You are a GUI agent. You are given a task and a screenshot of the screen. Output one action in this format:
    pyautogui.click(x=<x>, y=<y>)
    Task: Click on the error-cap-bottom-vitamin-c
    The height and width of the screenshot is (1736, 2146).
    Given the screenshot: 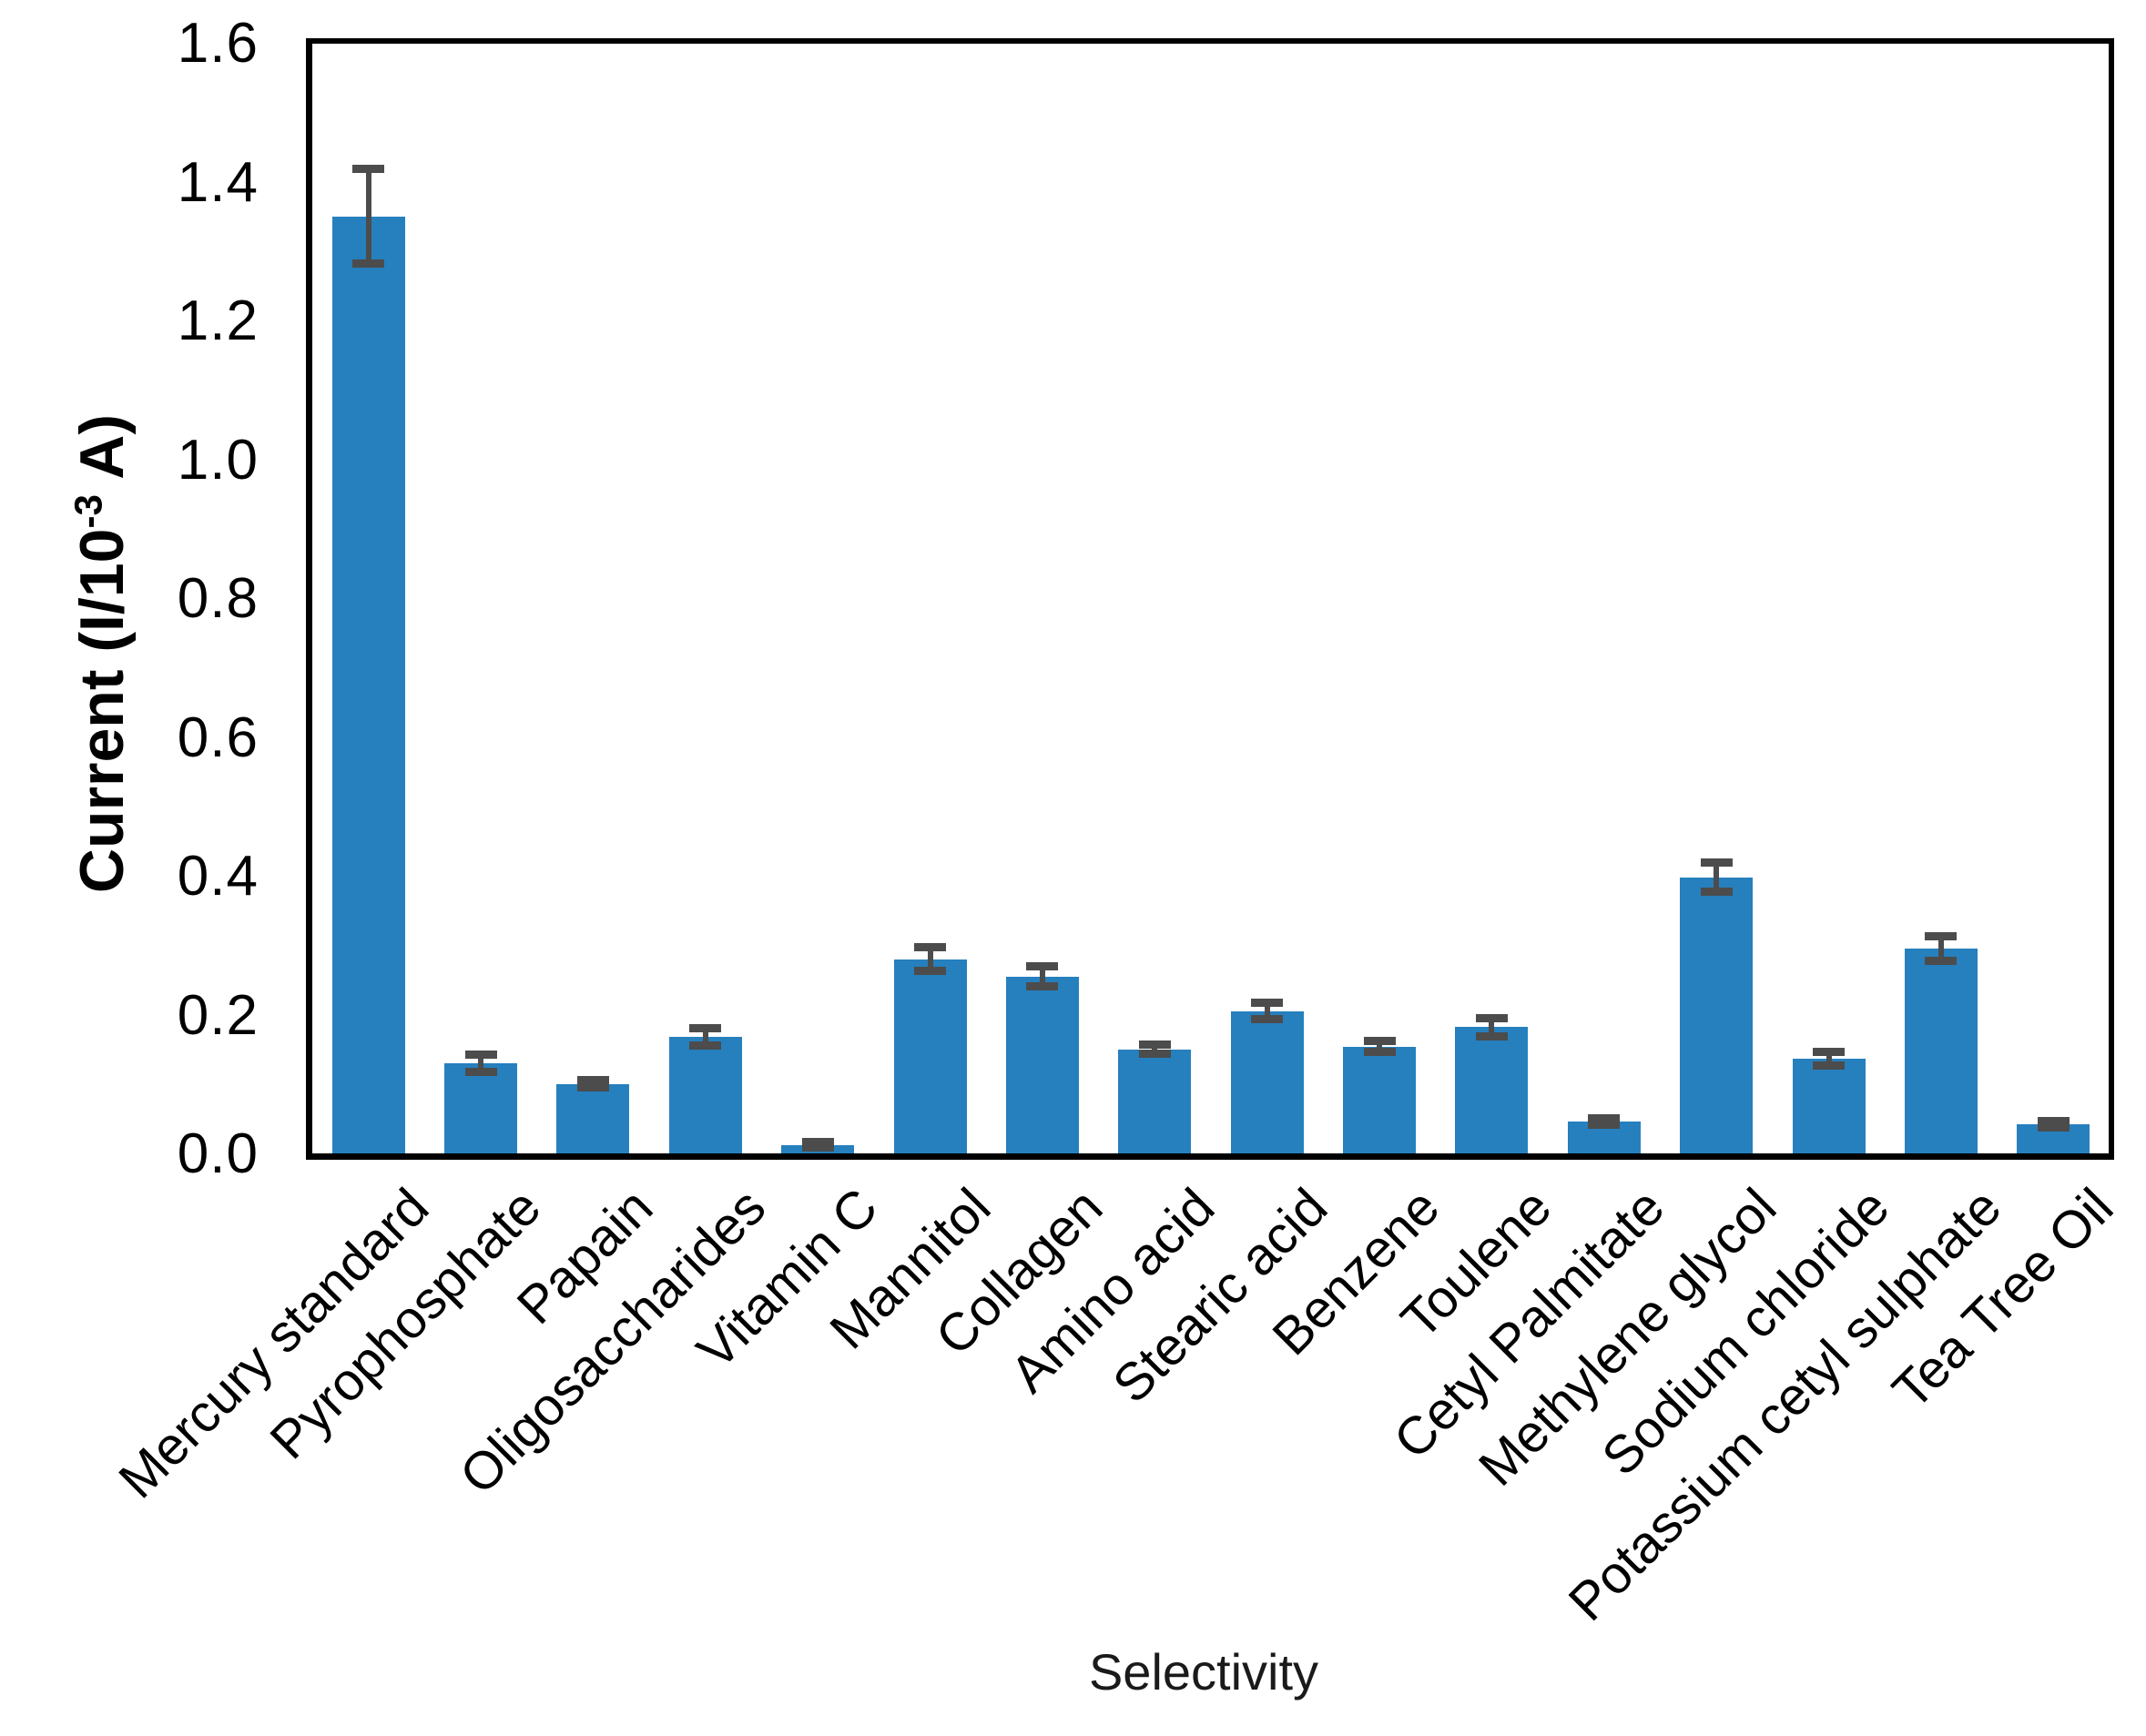 What is the action you would take?
    pyautogui.click(x=817, y=1148)
    